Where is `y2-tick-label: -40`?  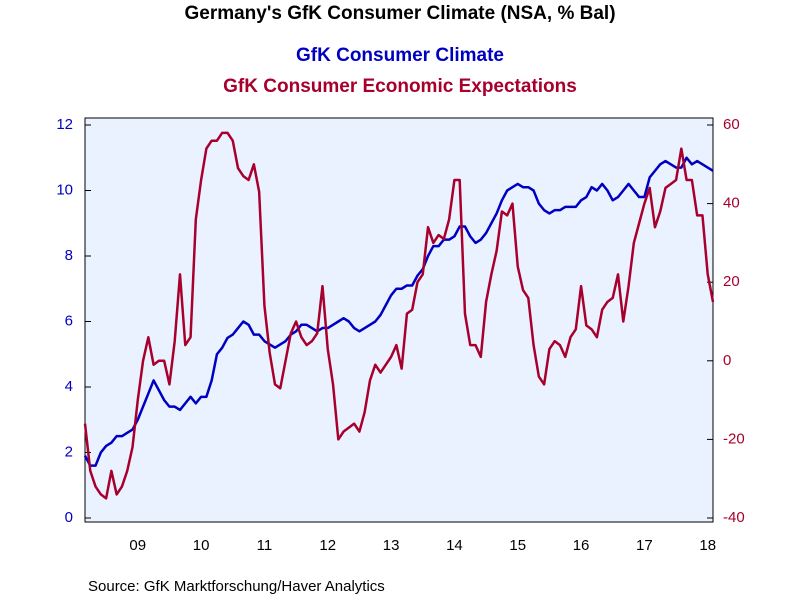 y2-tick-label: -40 is located at coordinates (734, 517).